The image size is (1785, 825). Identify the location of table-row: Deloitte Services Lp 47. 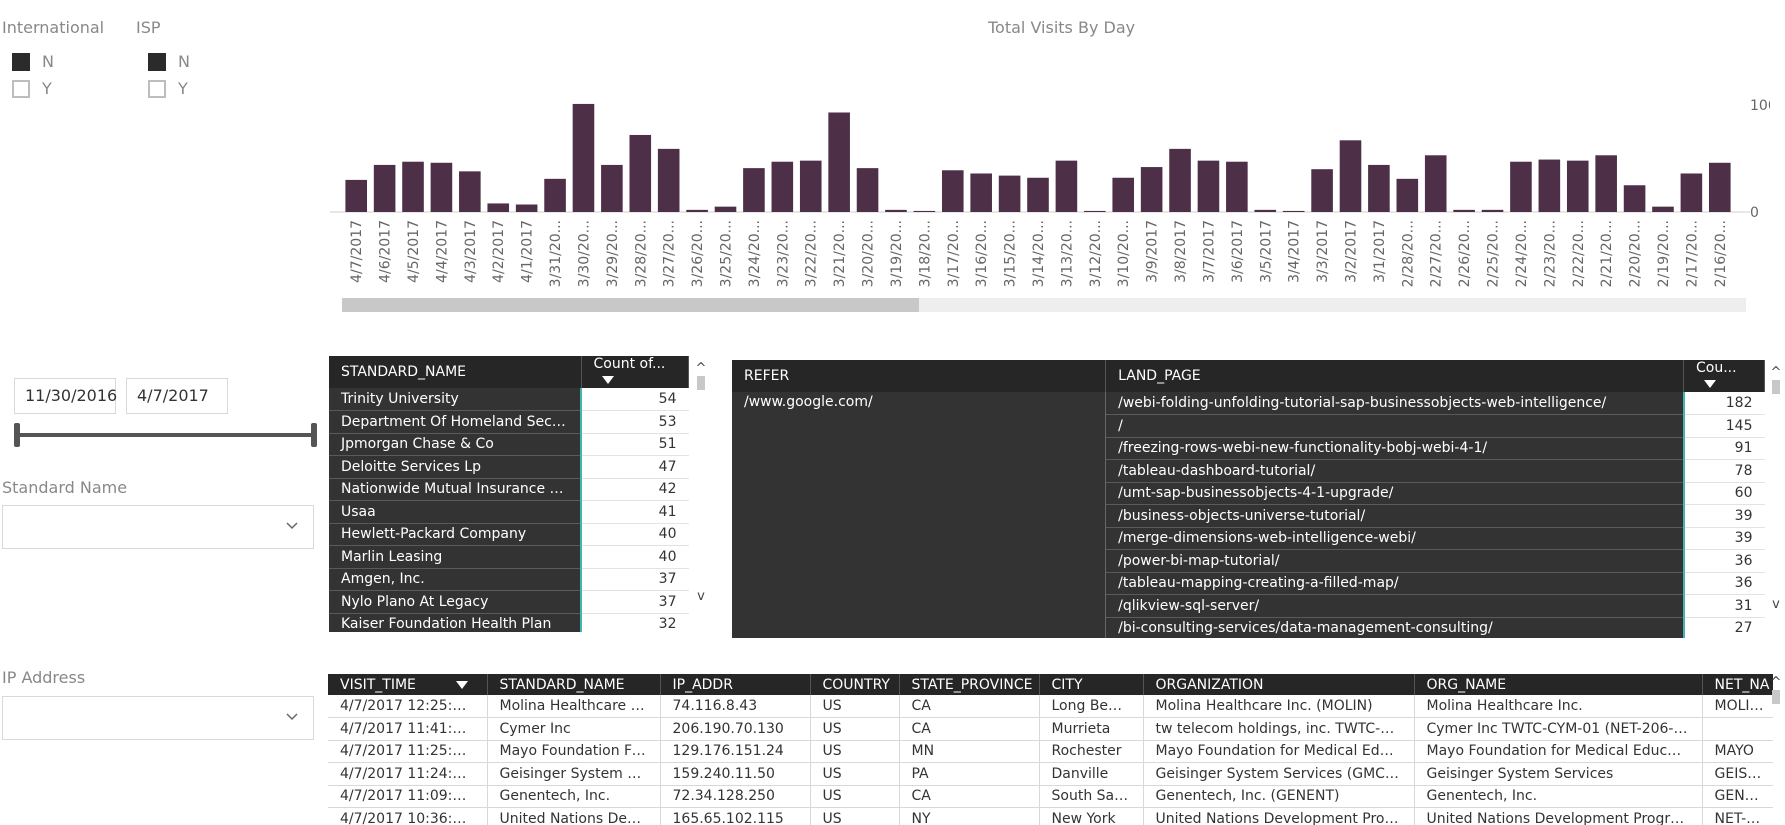
(509, 467).